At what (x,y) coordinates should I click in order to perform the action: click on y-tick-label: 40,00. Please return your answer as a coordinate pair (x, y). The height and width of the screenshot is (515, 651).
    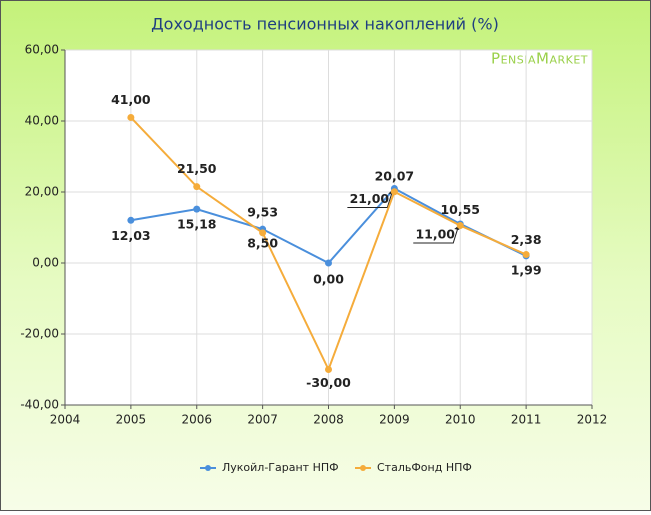
    Looking at the image, I should click on (42, 121).